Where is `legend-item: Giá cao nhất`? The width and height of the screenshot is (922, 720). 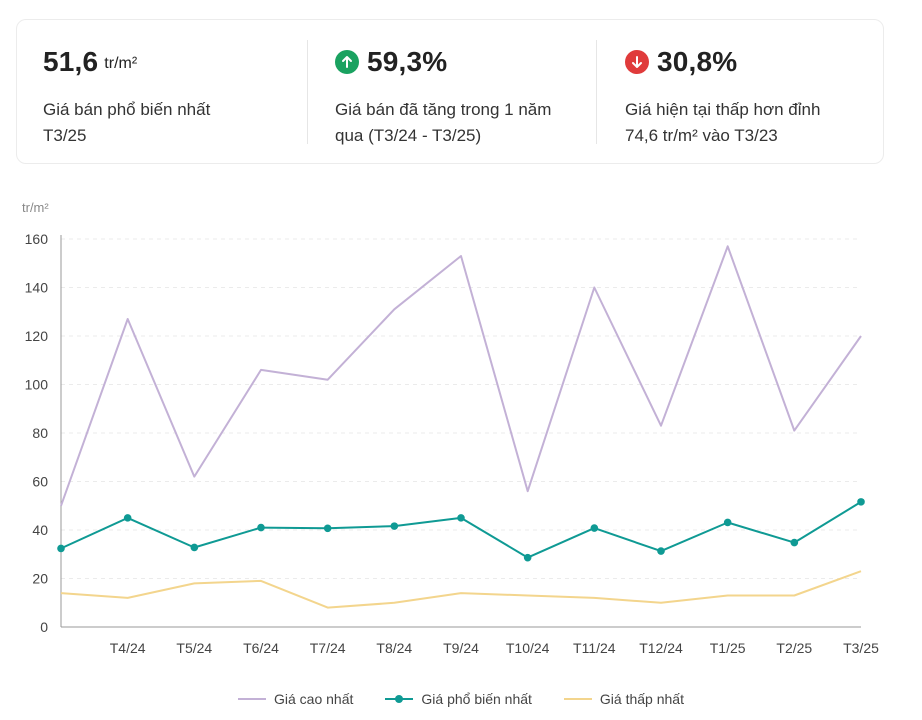 legend-item: Giá cao nhất is located at coordinates (295, 699).